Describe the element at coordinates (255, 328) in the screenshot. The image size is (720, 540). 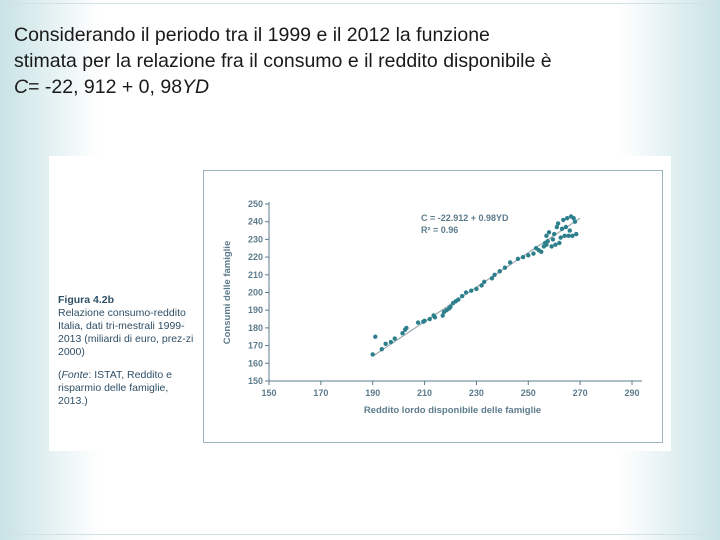
I see `y-tick-label: 180` at that location.